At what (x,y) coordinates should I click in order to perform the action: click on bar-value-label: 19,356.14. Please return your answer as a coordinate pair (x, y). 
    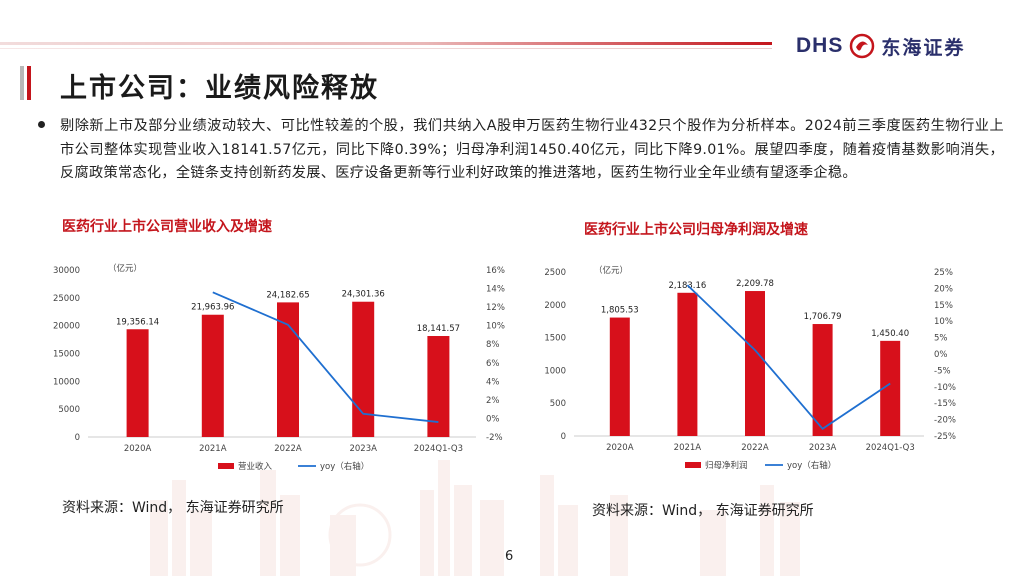
    Looking at the image, I should click on (137, 322).